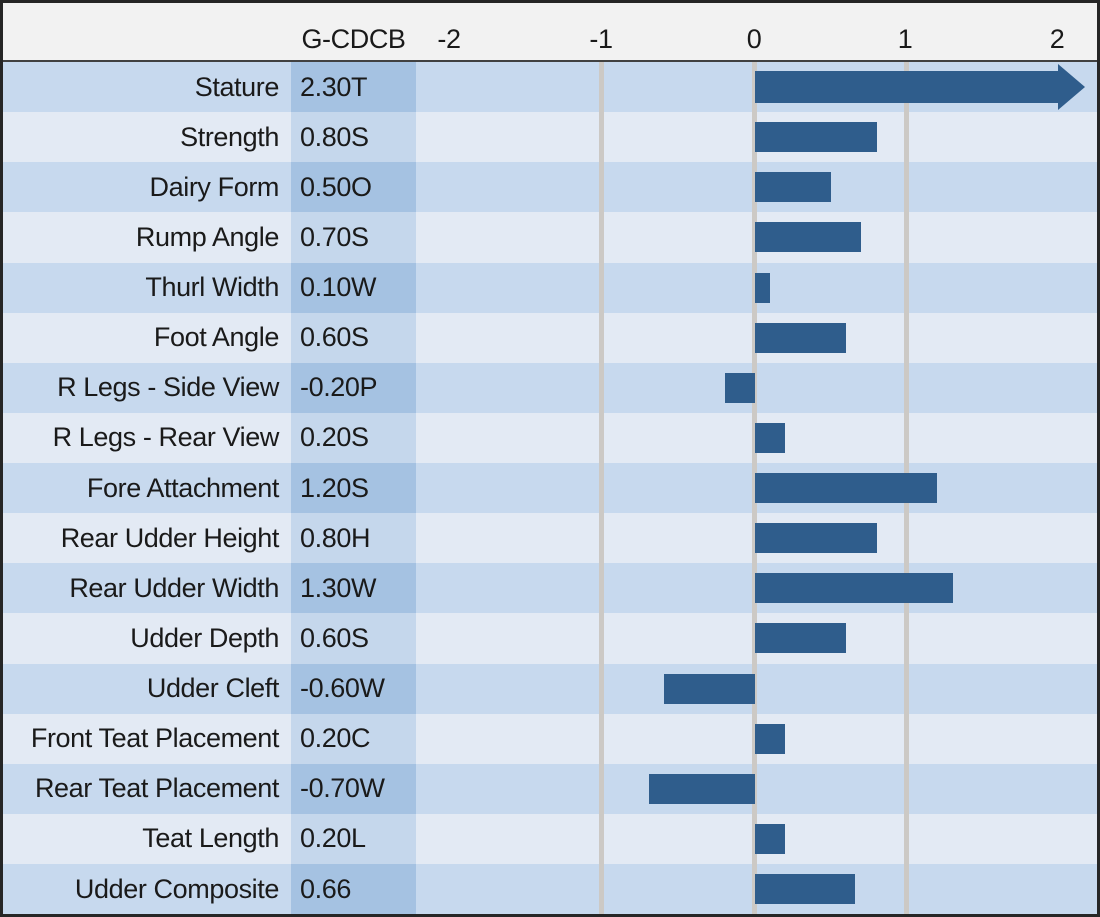 This screenshot has height=917, width=1100. I want to click on table-row: Strength 0.80S, so click(550, 137).